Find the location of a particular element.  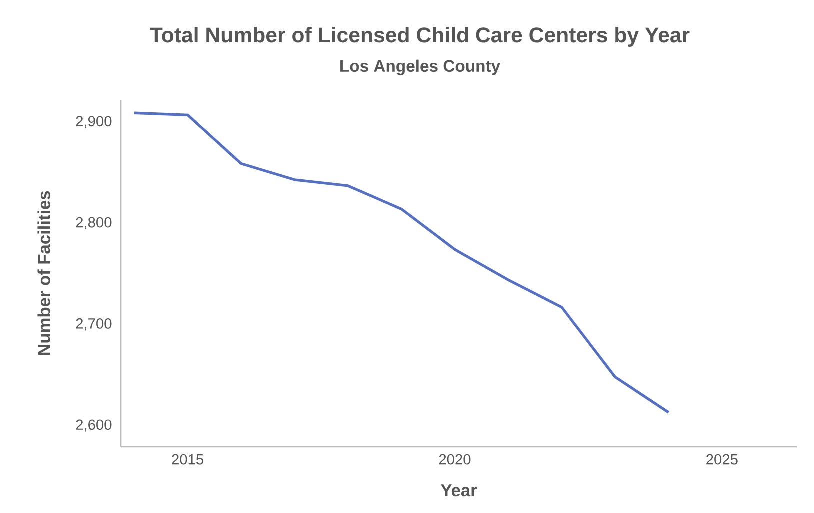

x-axis-title: Year is located at coordinates (459, 490).